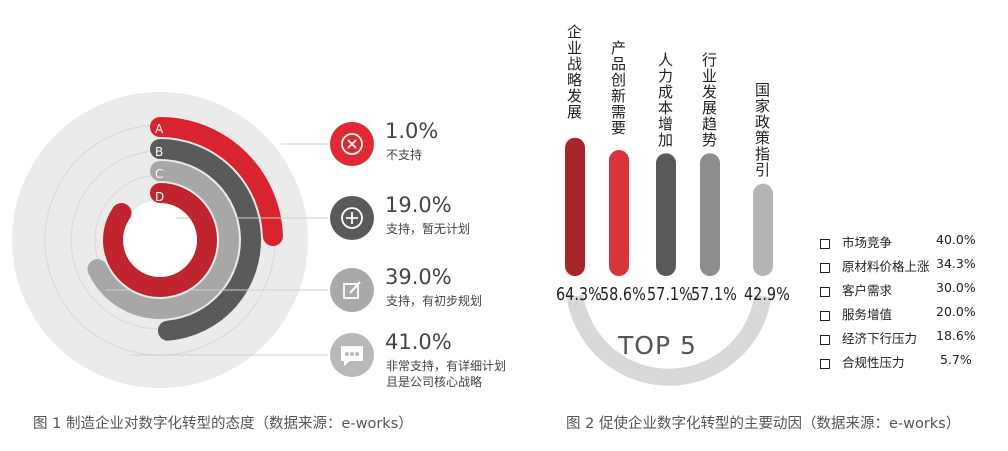 Image resolution: width=1008 pixels, height=451 pixels. Describe the element at coordinates (418, 205) in the screenshot. I see `attitude-percent: 19.0%` at that location.